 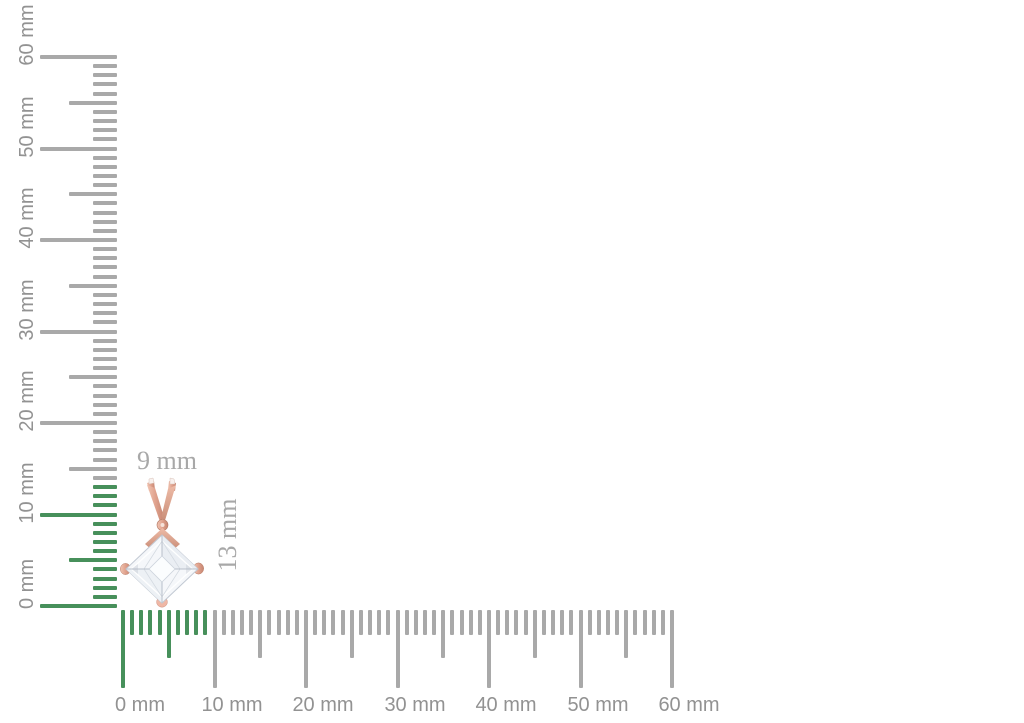 What do you see at coordinates (379, 622) in the screenshot?
I see `h-ruler-tick-28mm` at bounding box center [379, 622].